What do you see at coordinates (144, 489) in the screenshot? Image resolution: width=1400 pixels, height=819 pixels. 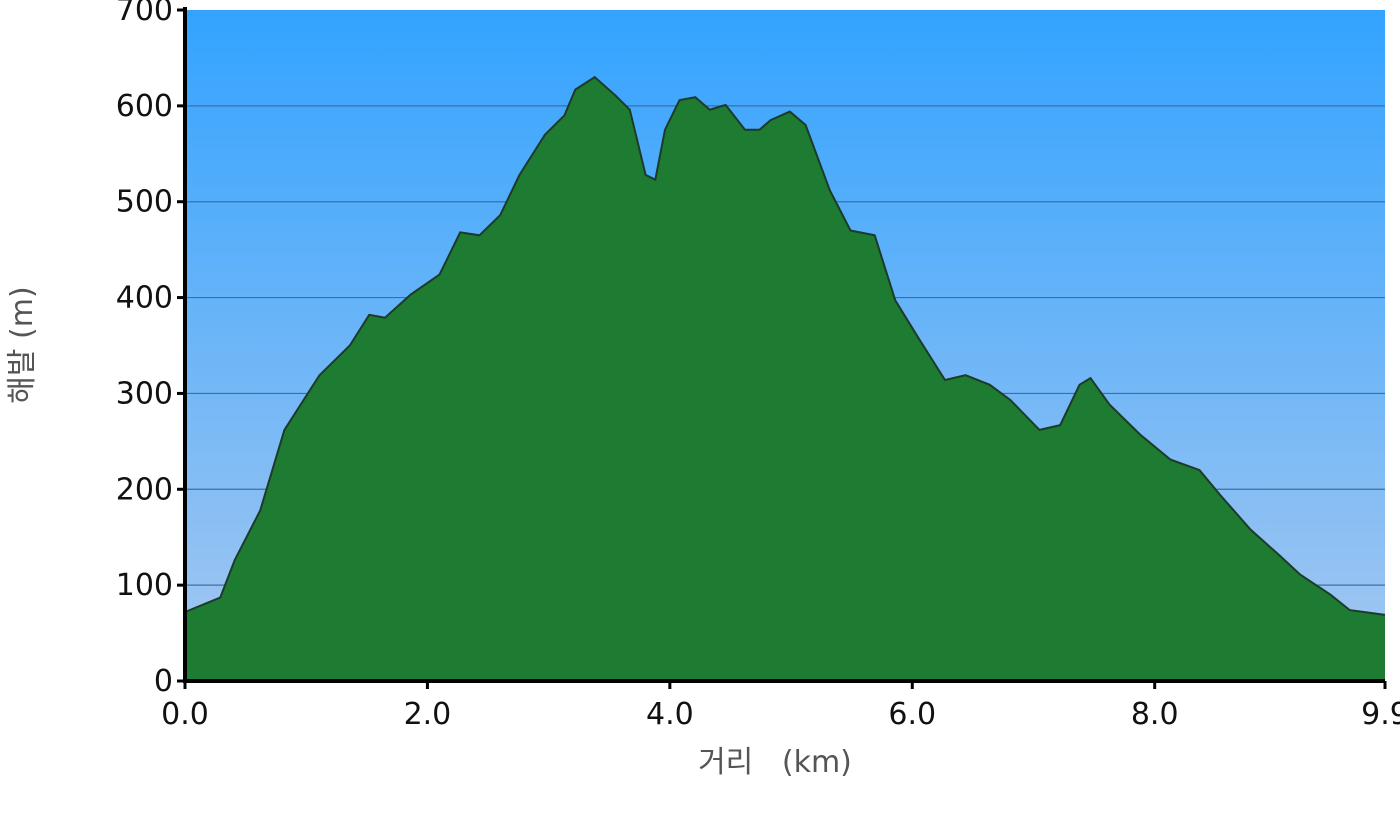 I see `y-tick-label: 200` at bounding box center [144, 489].